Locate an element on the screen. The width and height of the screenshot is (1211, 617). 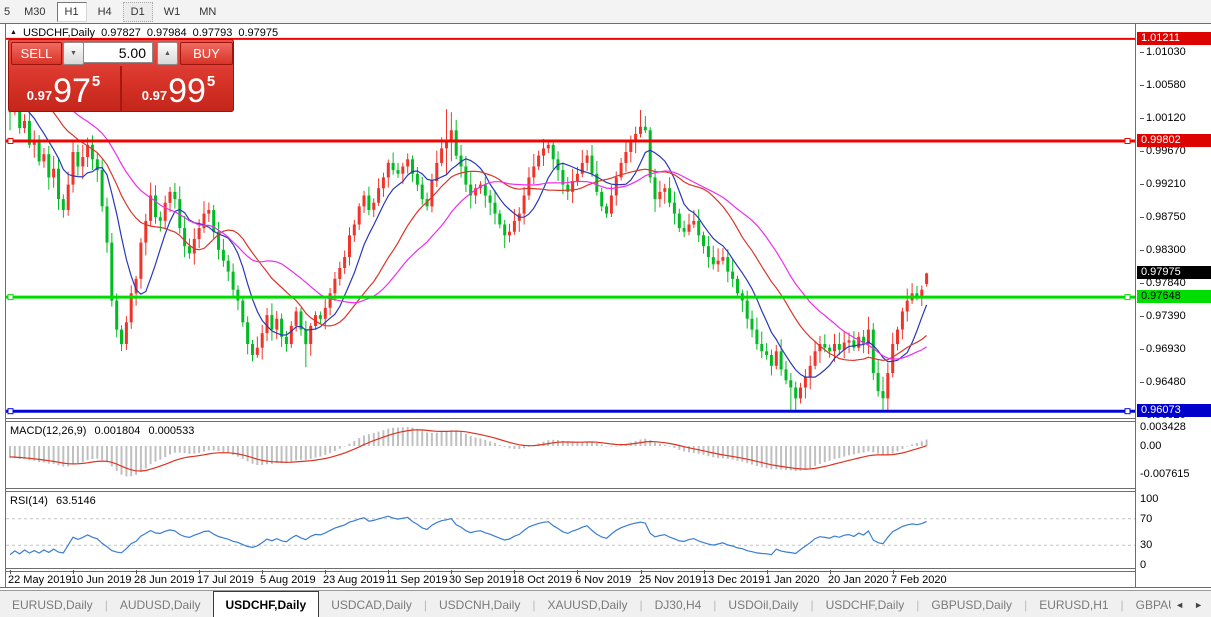
timeframe-button-5: 5 is located at coordinates (7, 11).